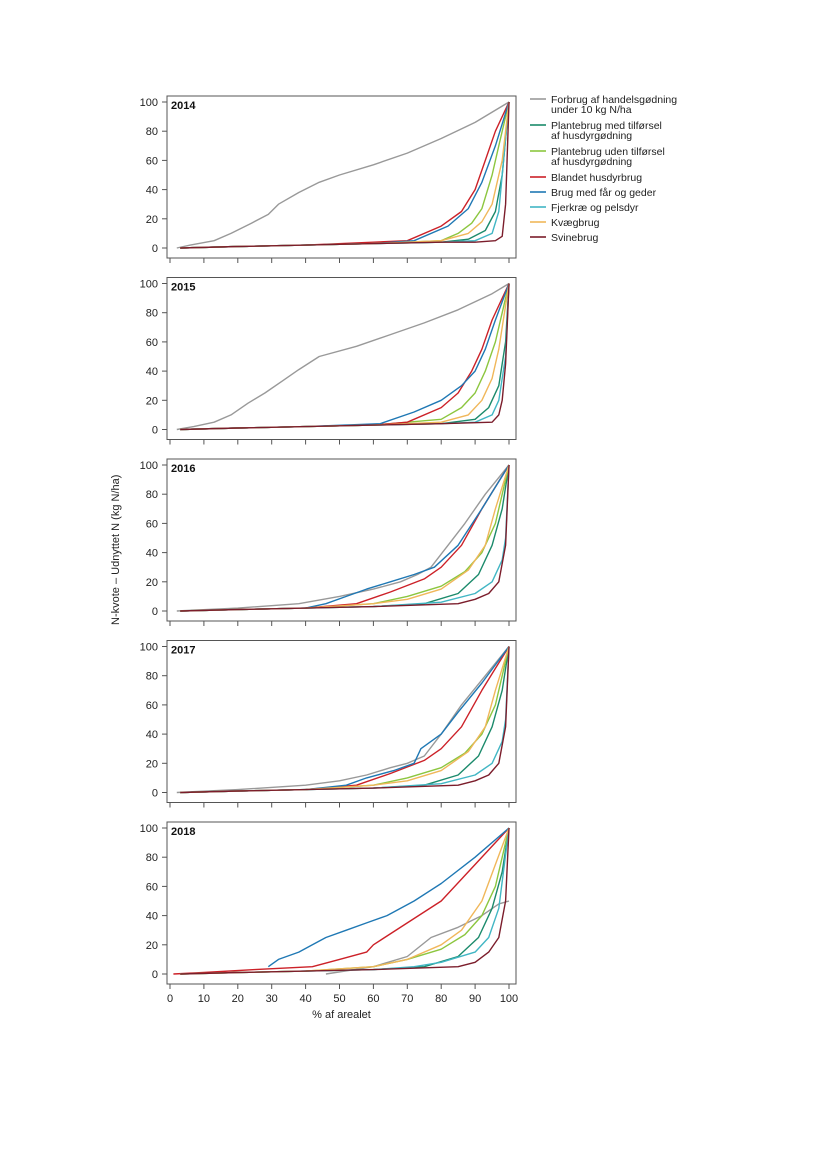 This screenshot has width=826, height=1174. What do you see at coordinates (183, 106) in the screenshot?
I see `panel-title-2014: 2014` at bounding box center [183, 106].